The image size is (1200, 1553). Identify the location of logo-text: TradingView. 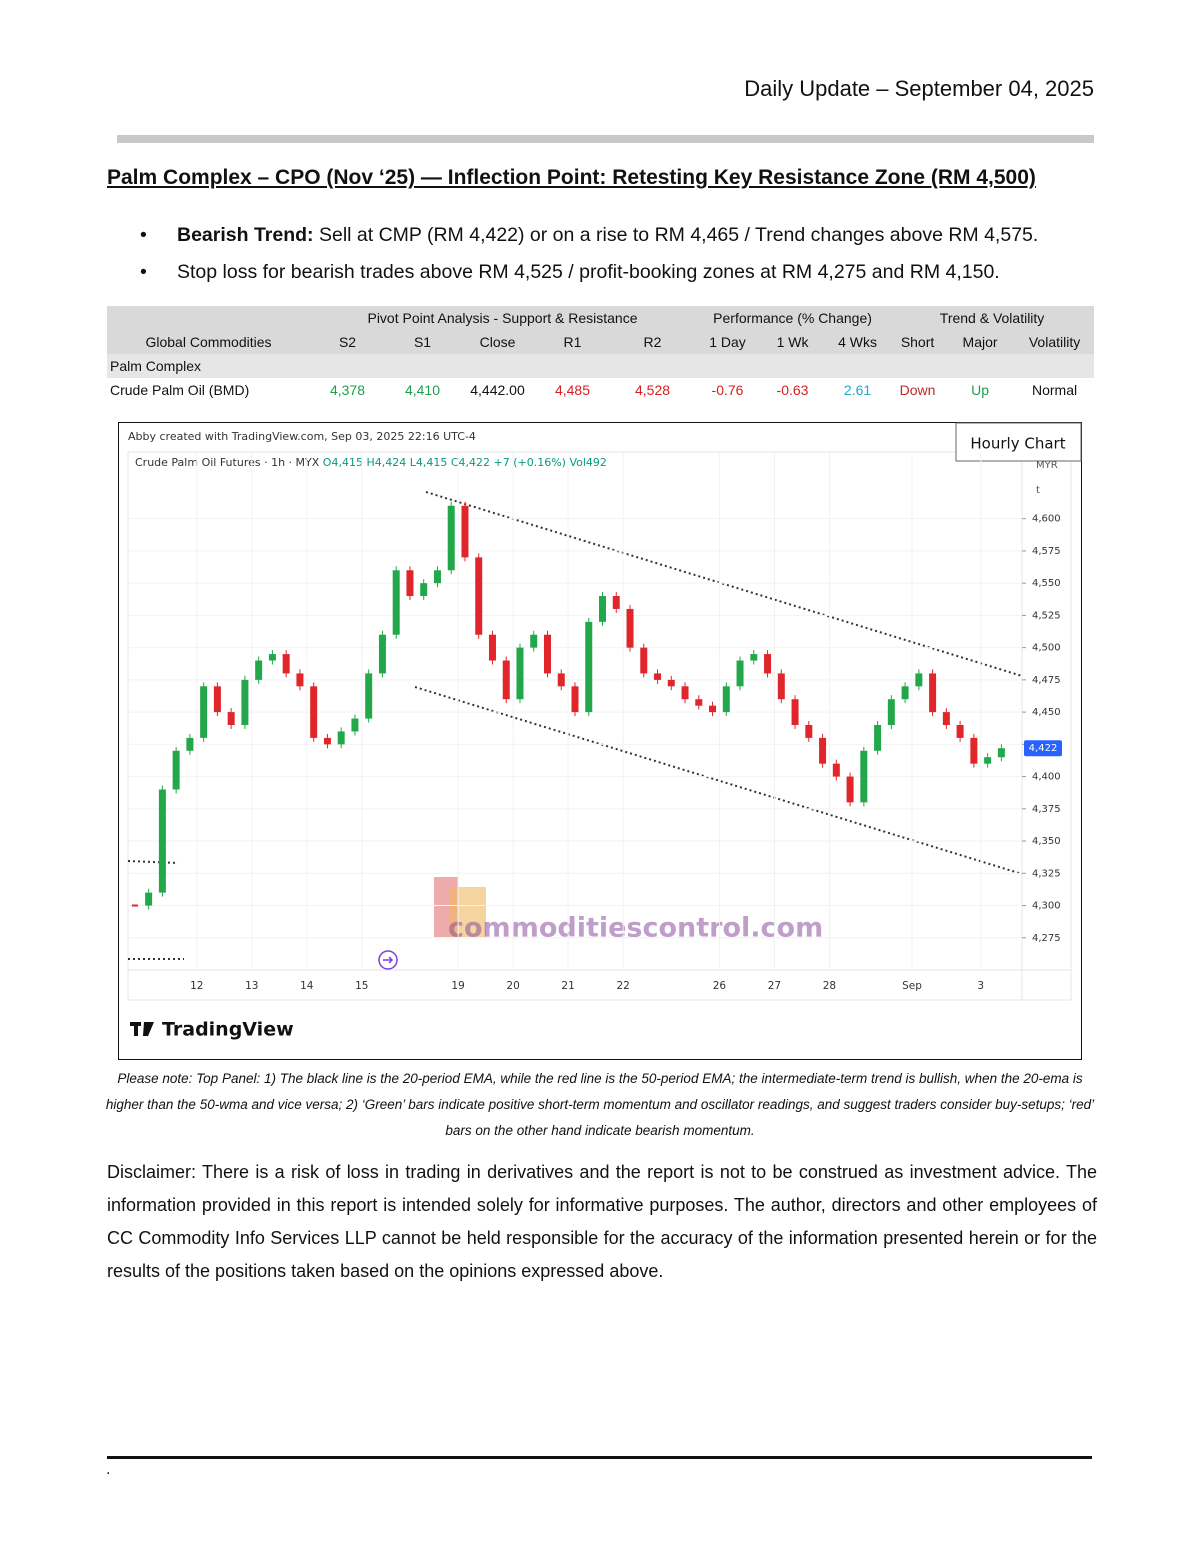
(228, 1030).